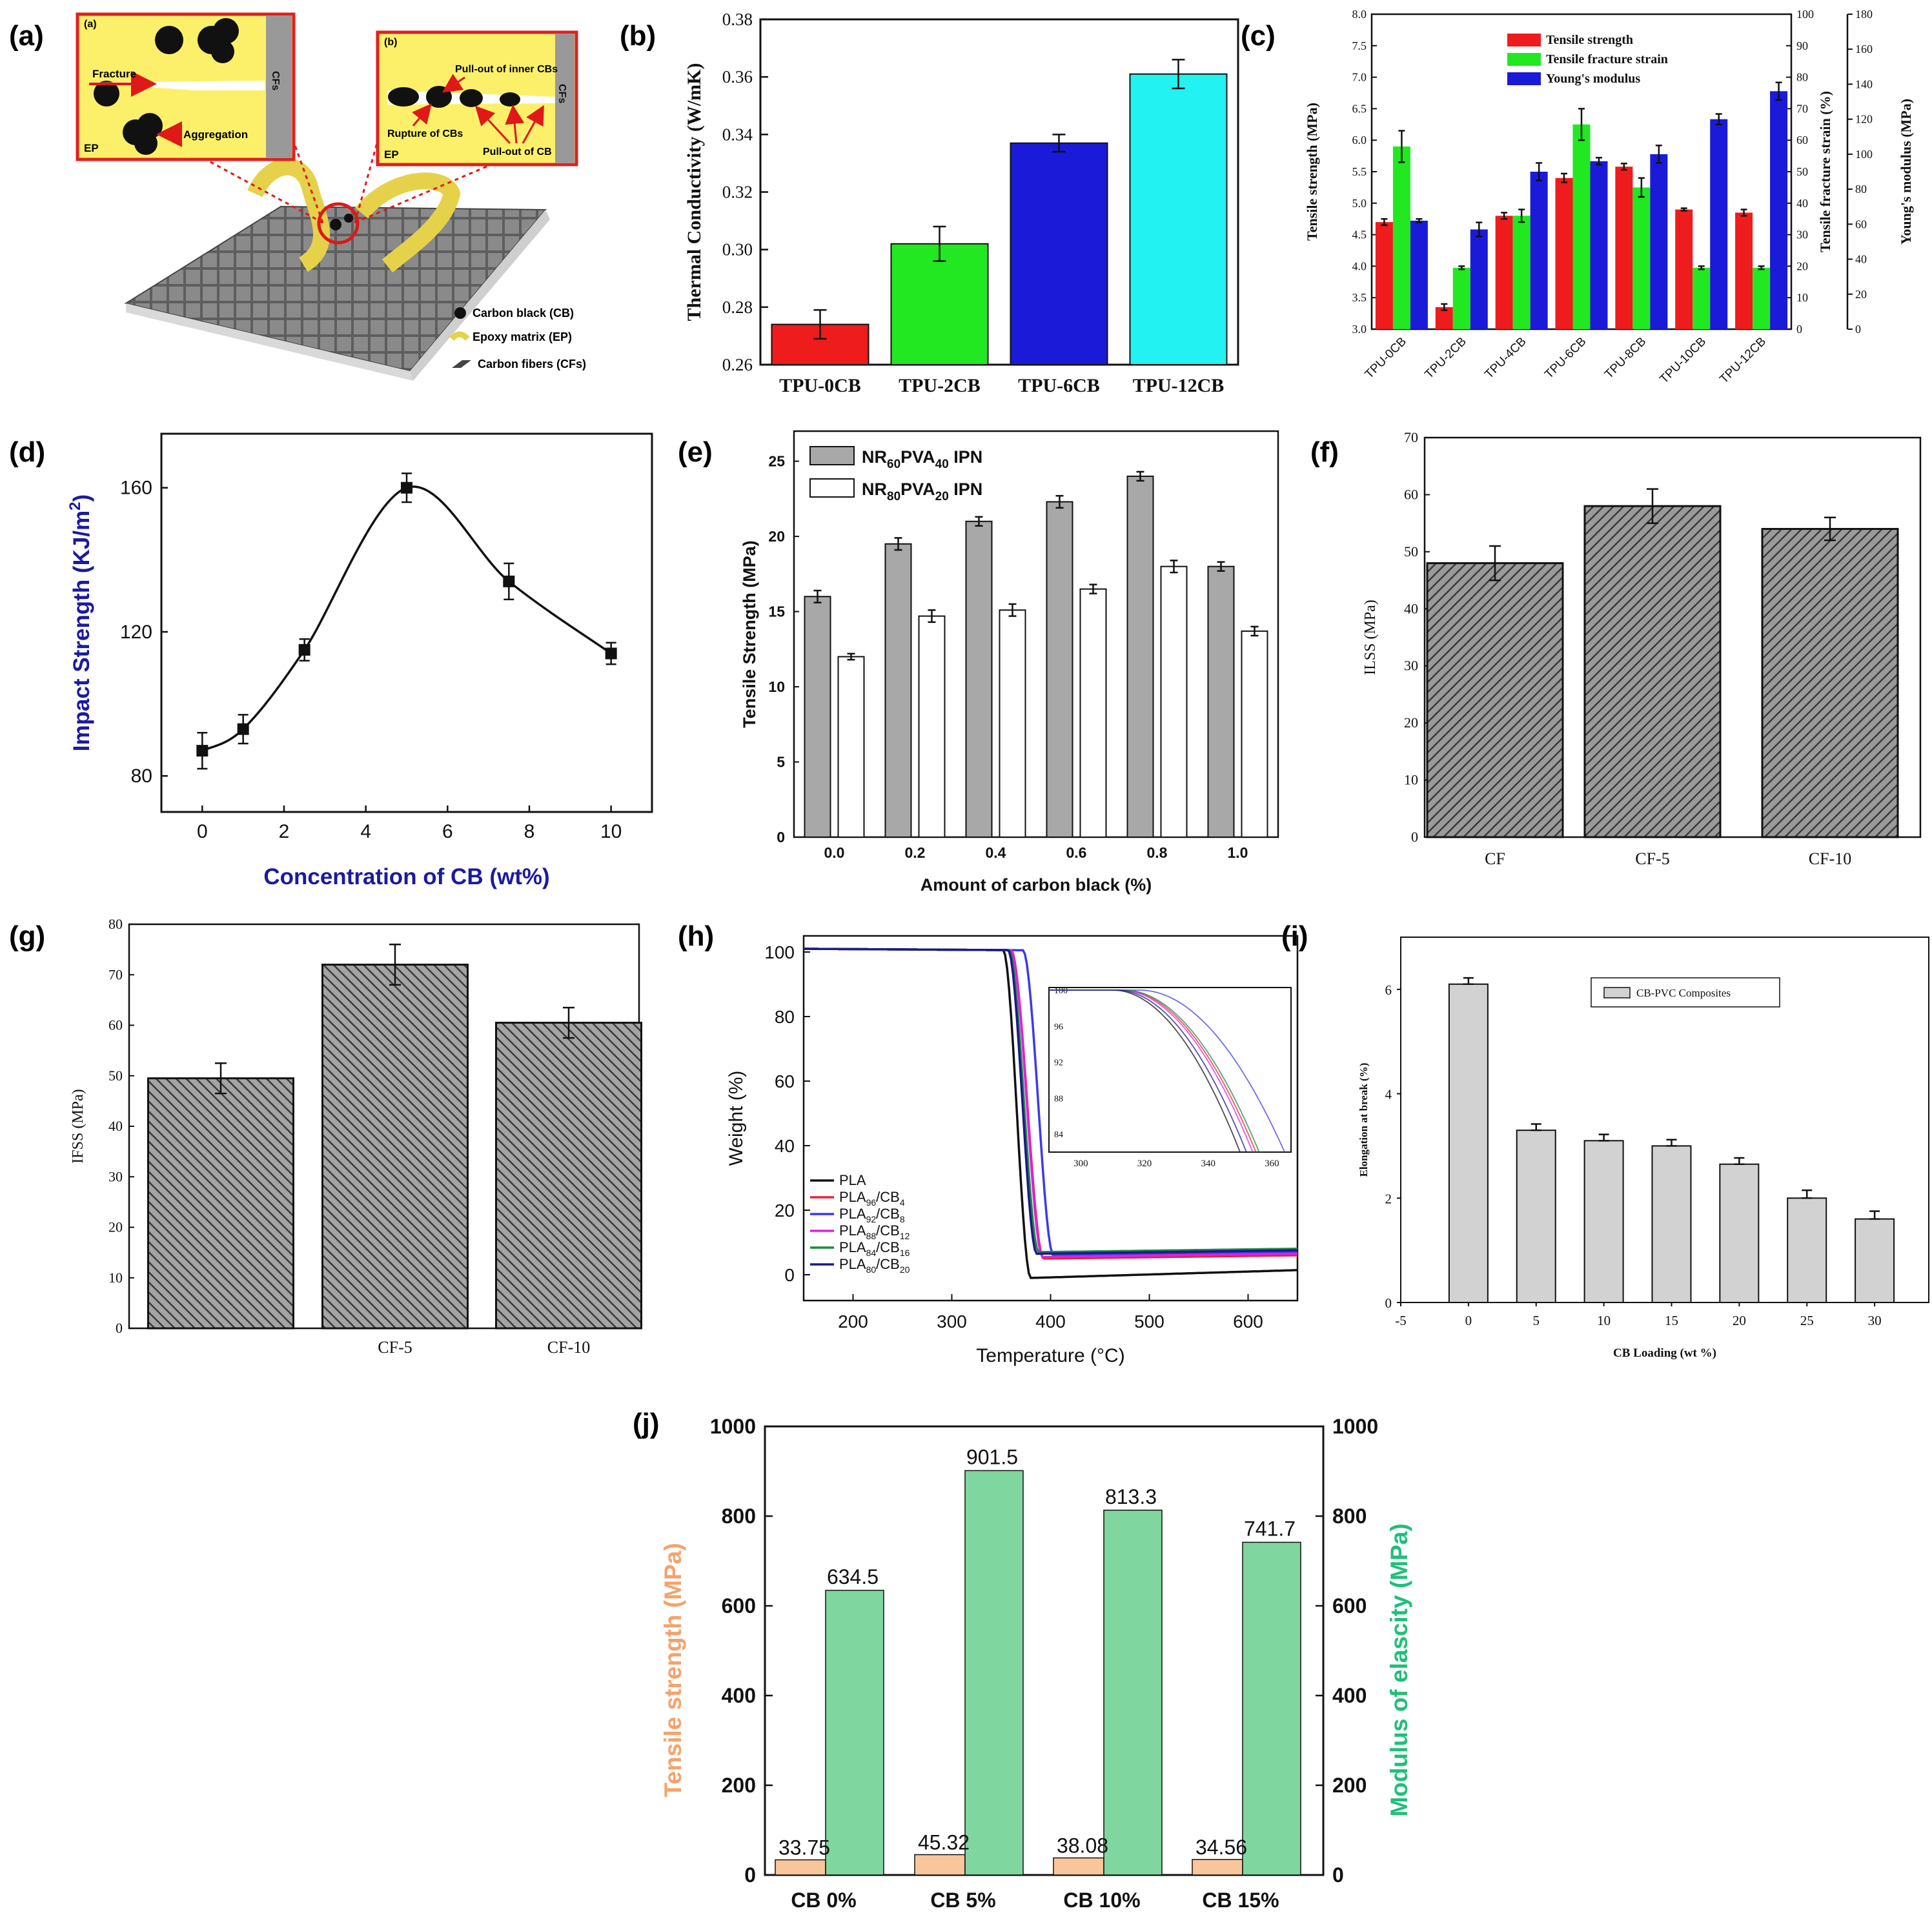  Describe the element at coordinates (1604, 1320) in the screenshot. I see `x-tick-label: 10` at that location.